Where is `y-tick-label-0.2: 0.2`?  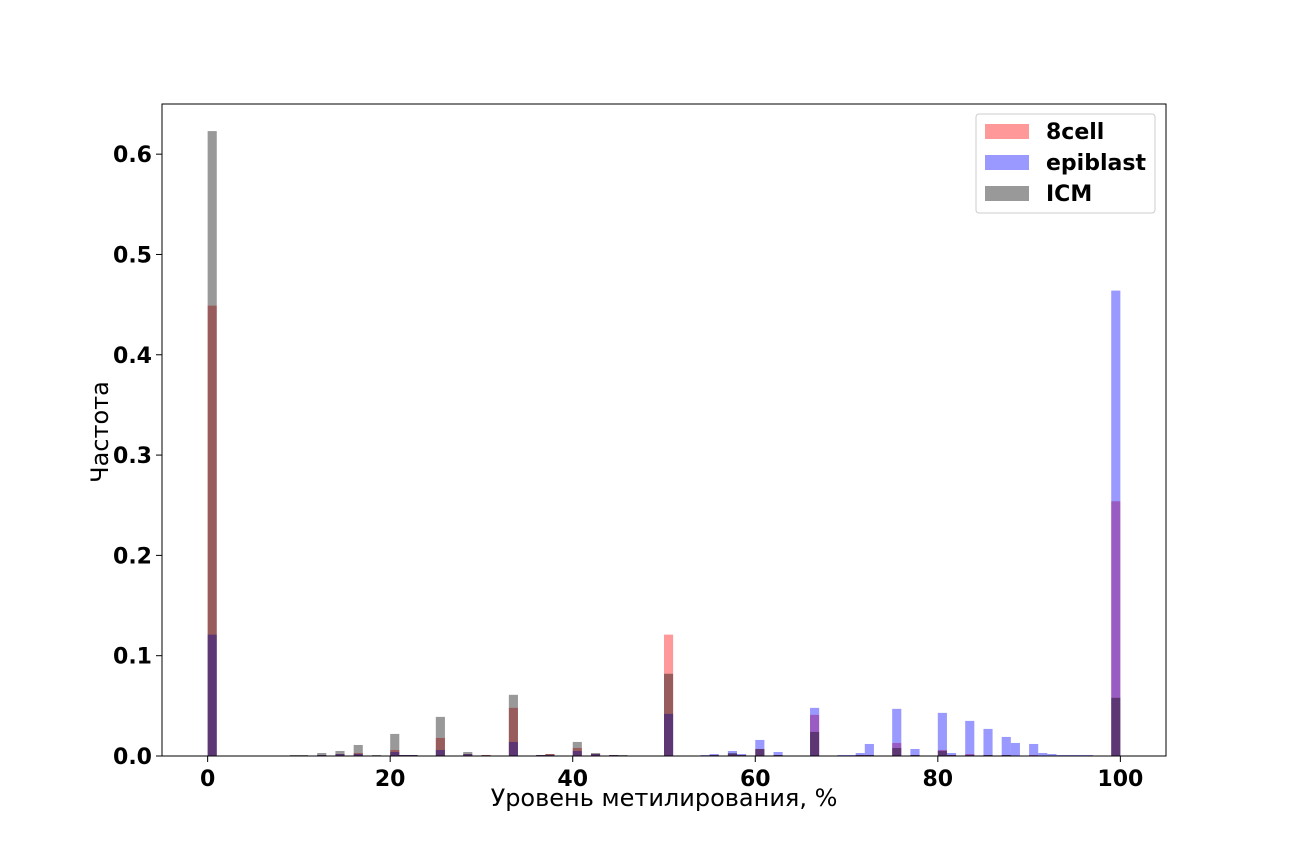 y-tick-label-0.2: 0.2 is located at coordinates (132, 556).